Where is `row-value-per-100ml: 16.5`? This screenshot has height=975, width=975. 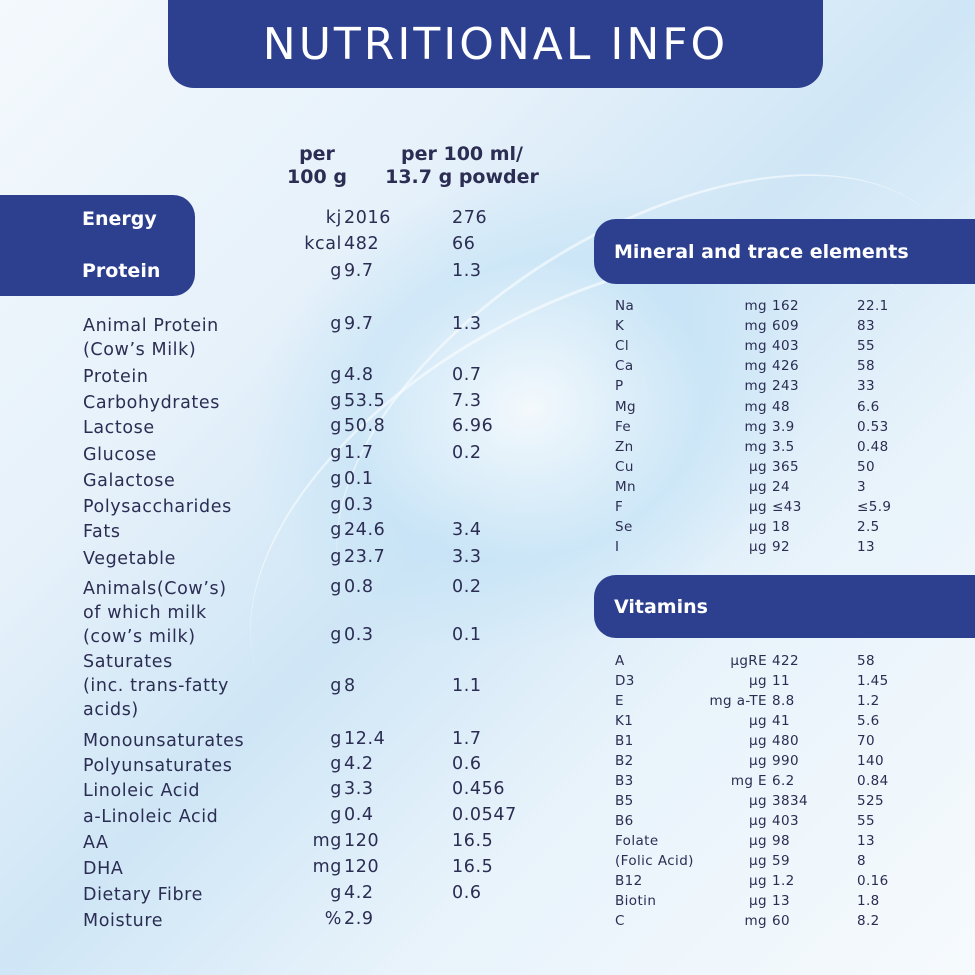
row-value-per-100ml: 16.5 is located at coordinates (473, 841).